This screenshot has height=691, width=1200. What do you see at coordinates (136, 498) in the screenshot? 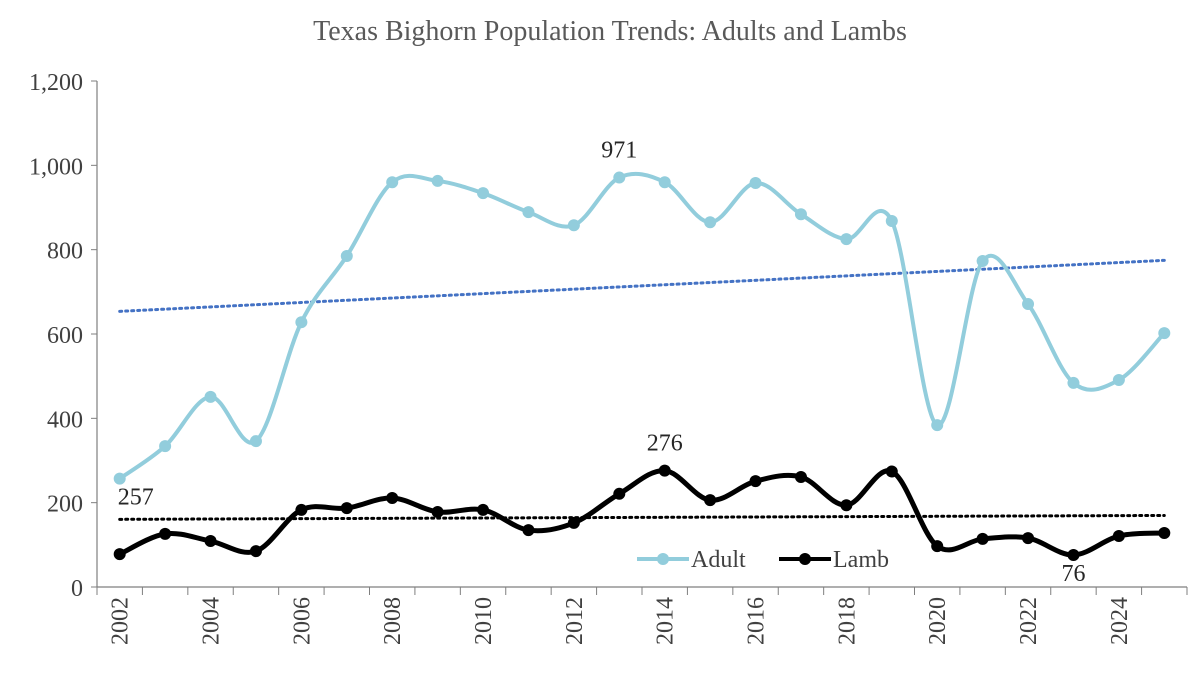
I see `data-label: 257` at bounding box center [136, 498].